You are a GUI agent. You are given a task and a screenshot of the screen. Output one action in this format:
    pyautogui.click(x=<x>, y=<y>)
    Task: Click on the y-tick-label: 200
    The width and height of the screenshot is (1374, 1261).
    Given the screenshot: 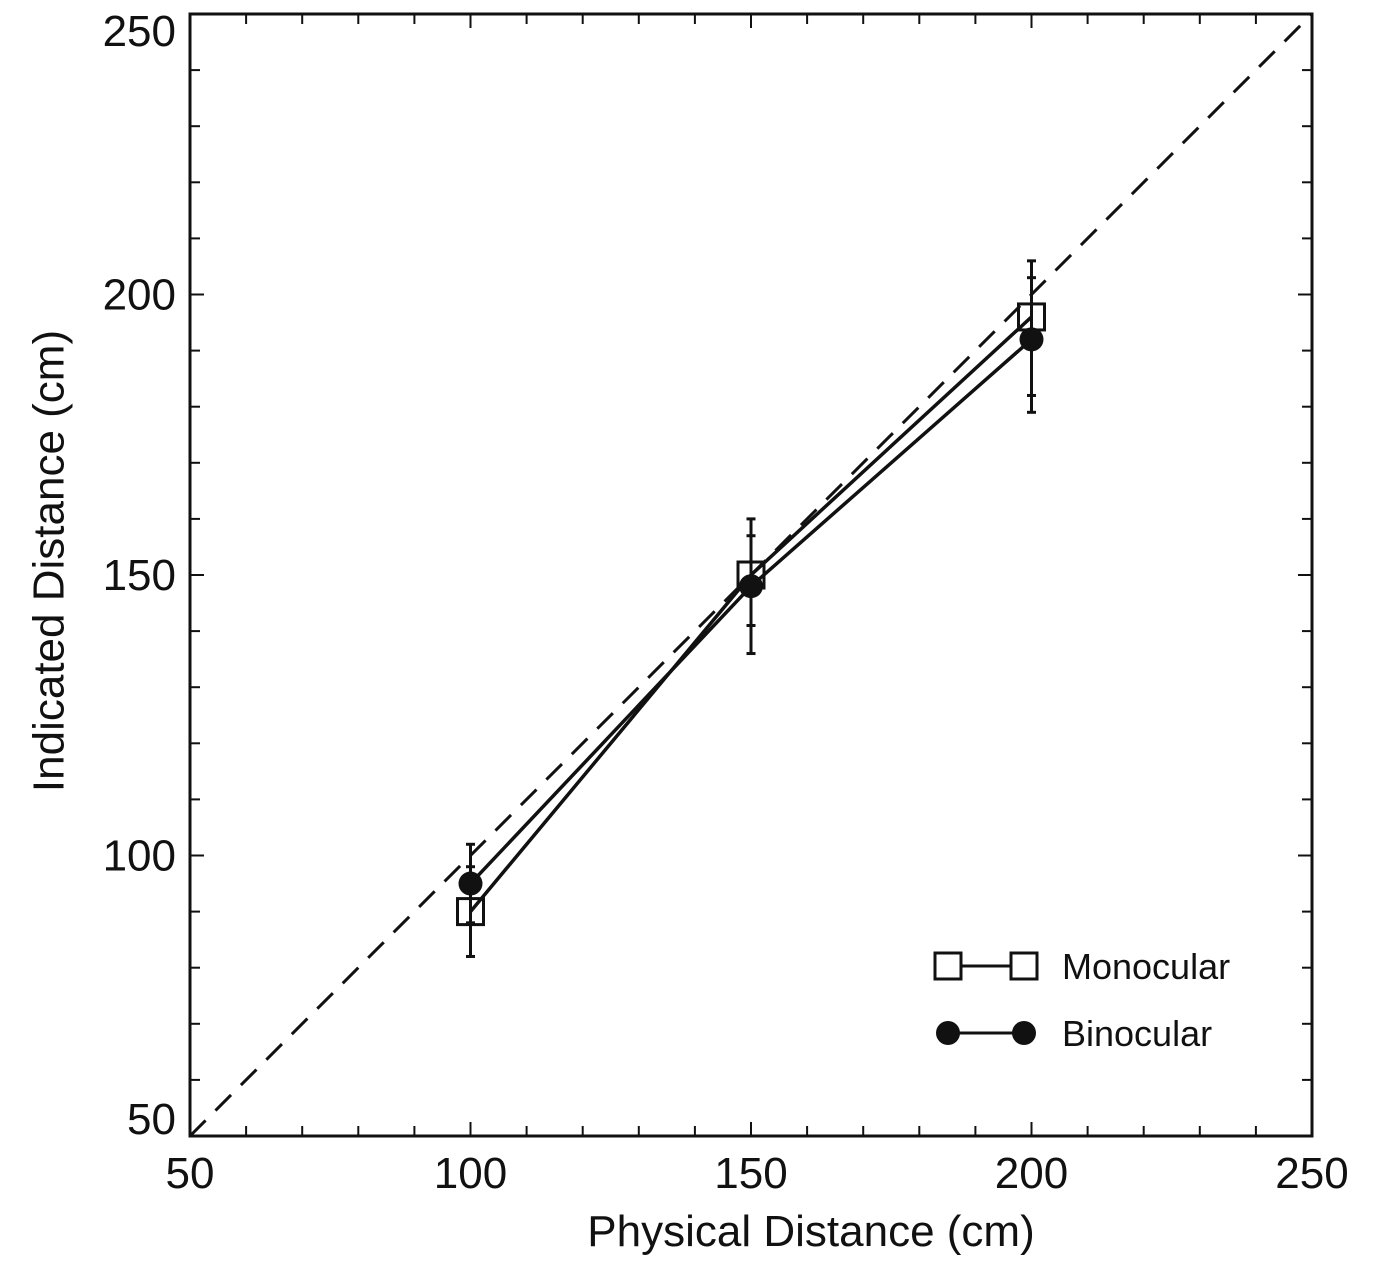 What is the action you would take?
    pyautogui.click(x=139, y=295)
    